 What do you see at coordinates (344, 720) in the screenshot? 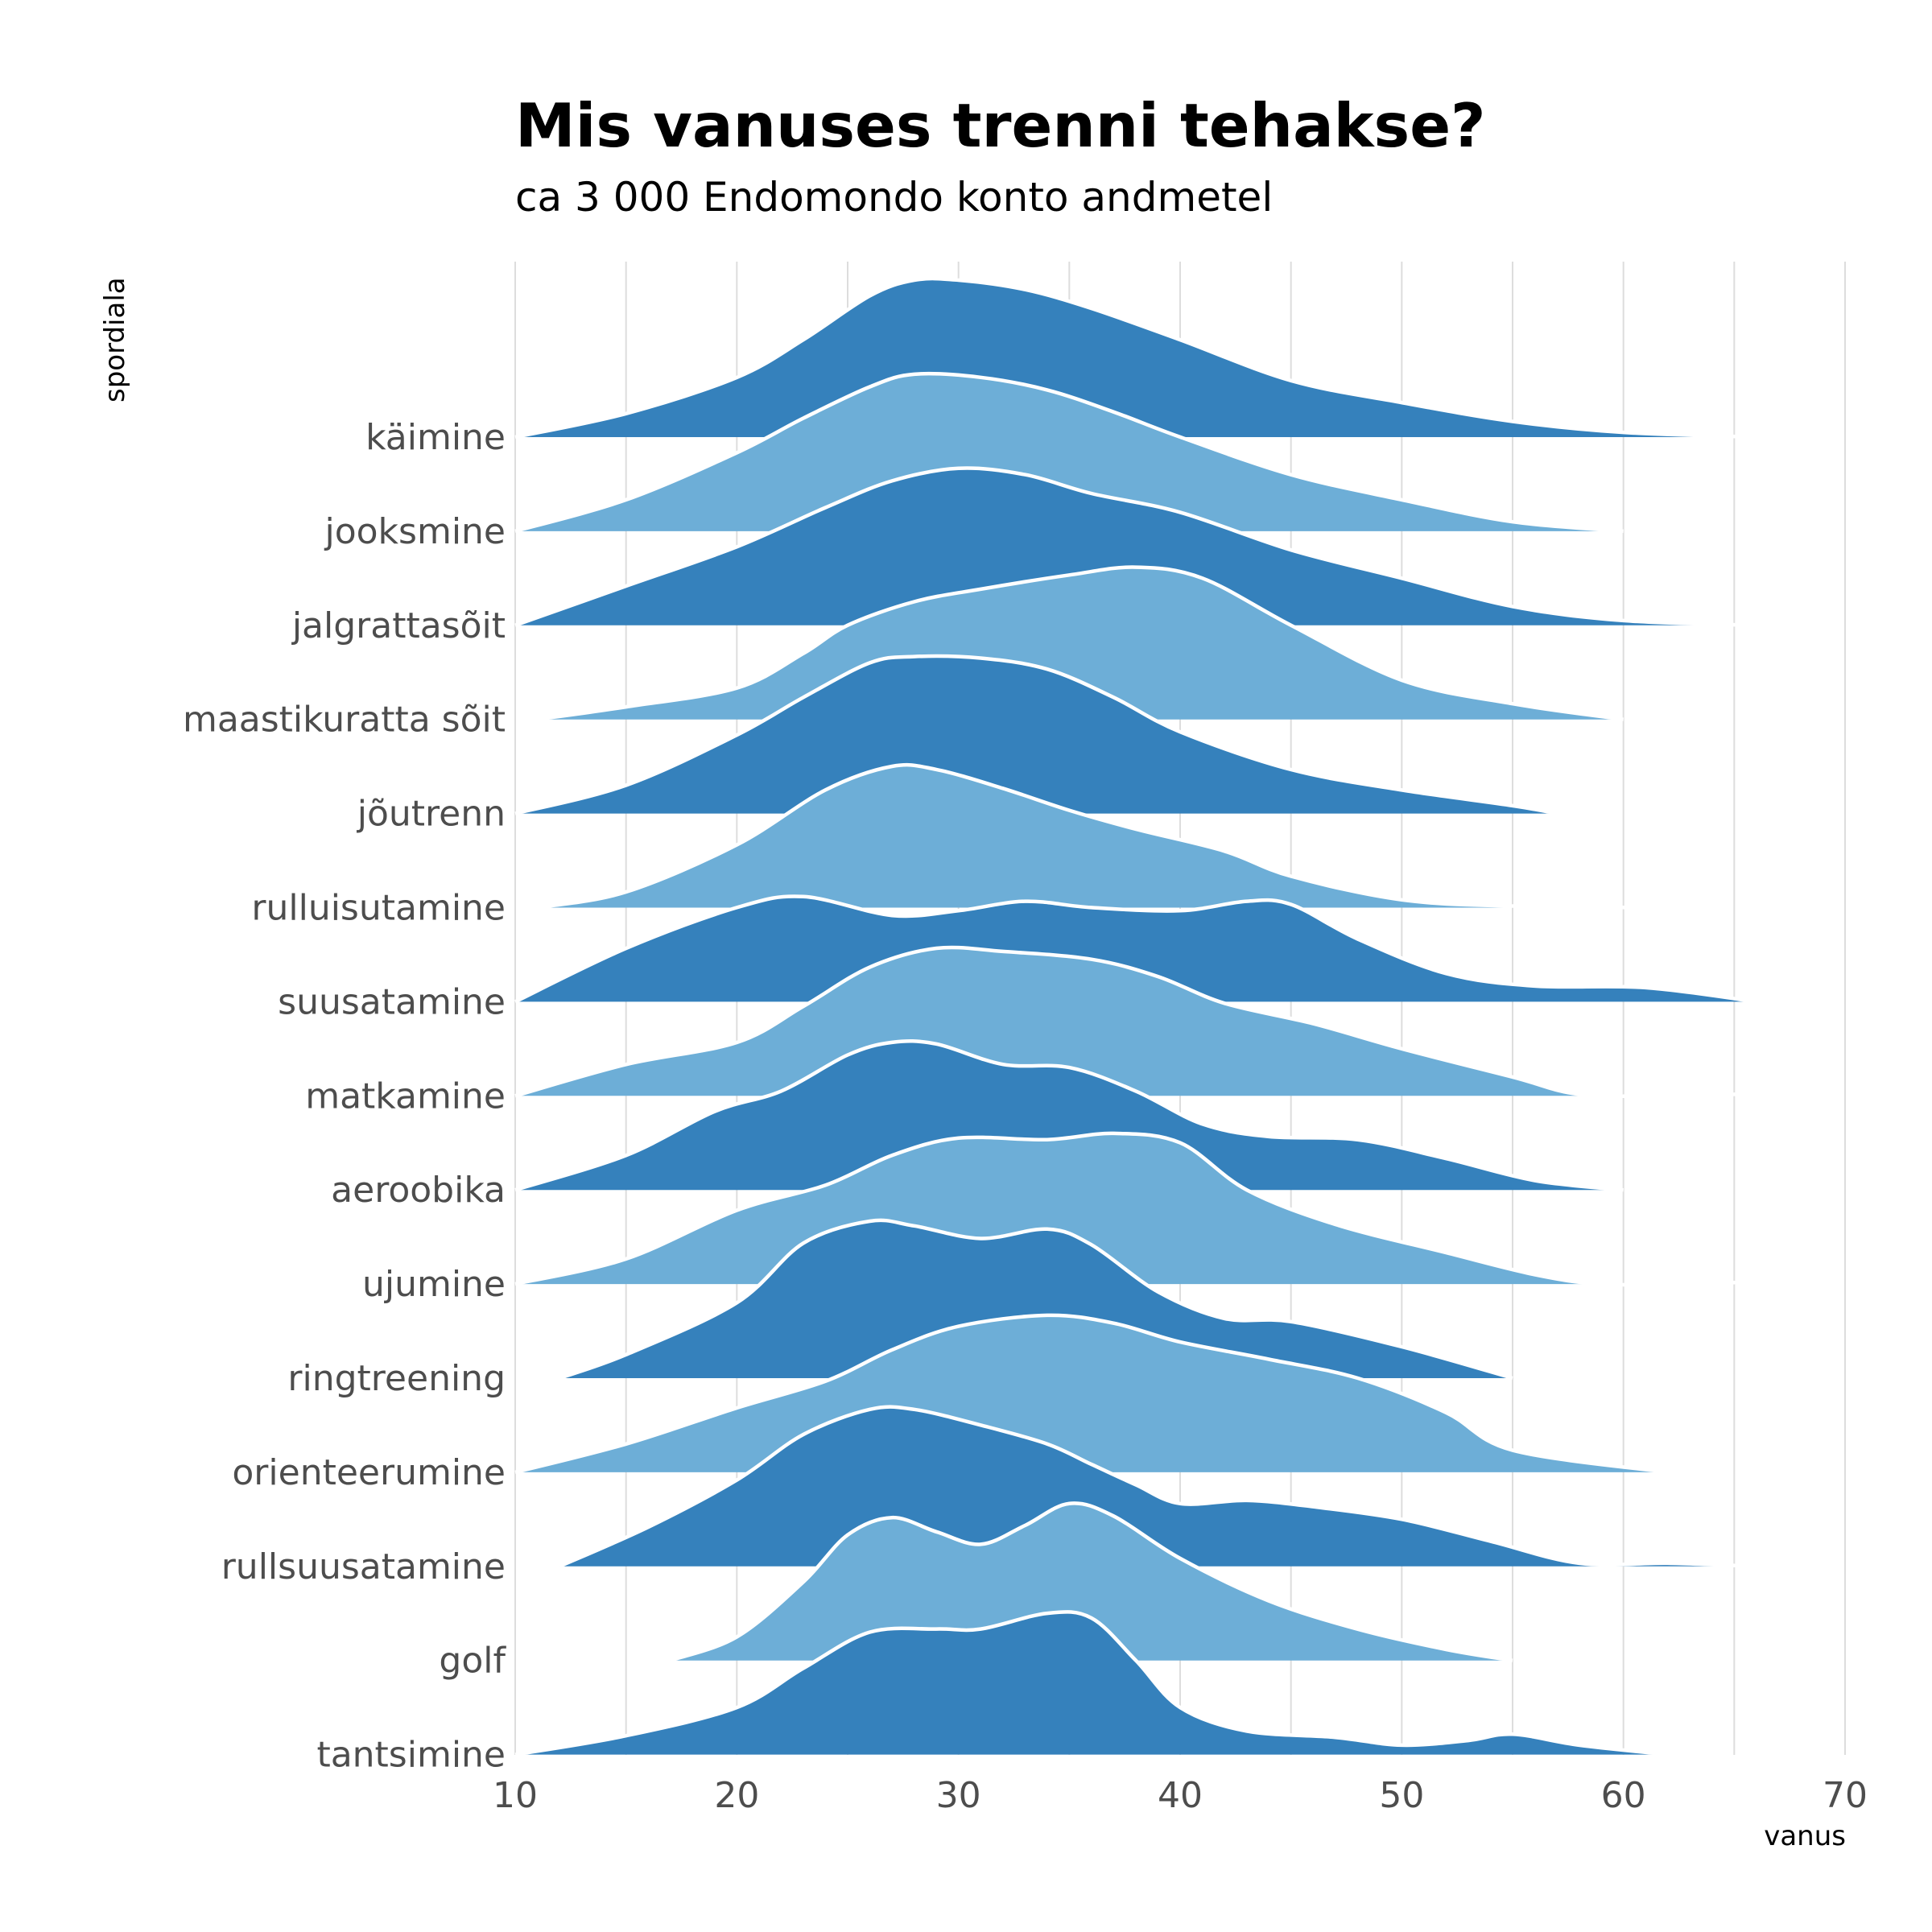
I see `category-label: maastikuratta sõit` at bounding box center [344, 720].